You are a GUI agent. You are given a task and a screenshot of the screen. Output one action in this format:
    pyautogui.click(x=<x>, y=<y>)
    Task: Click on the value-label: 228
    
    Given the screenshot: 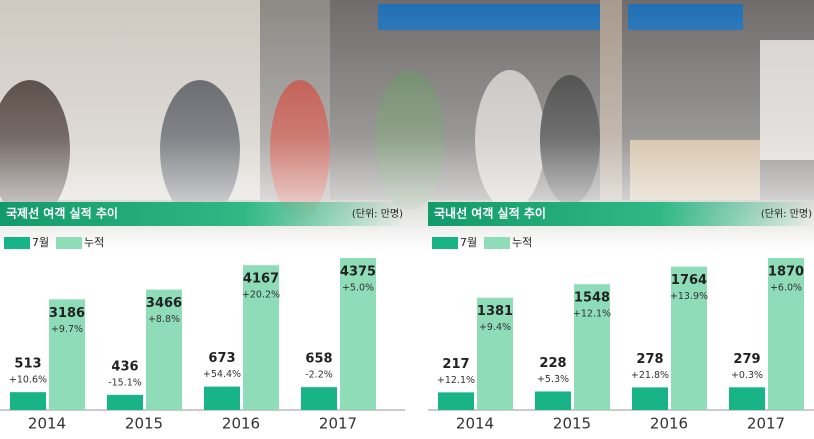 What is the action you would take?
    pyautogui.click(x=552, y=363)
    